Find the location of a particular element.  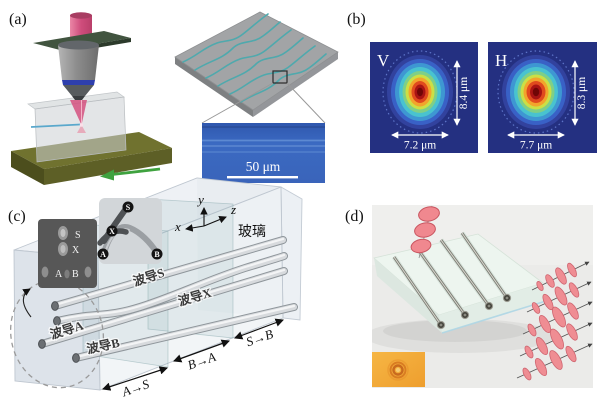

waveguide-s-tube is located at coordinates (169, 273).